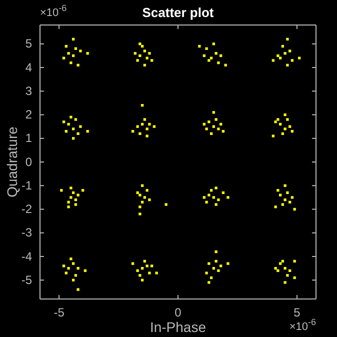  What do you see at coordinates (178, 327) in the screenshot?
I see `x-axis-title: In-Phase` at bounding box center [178, 327].